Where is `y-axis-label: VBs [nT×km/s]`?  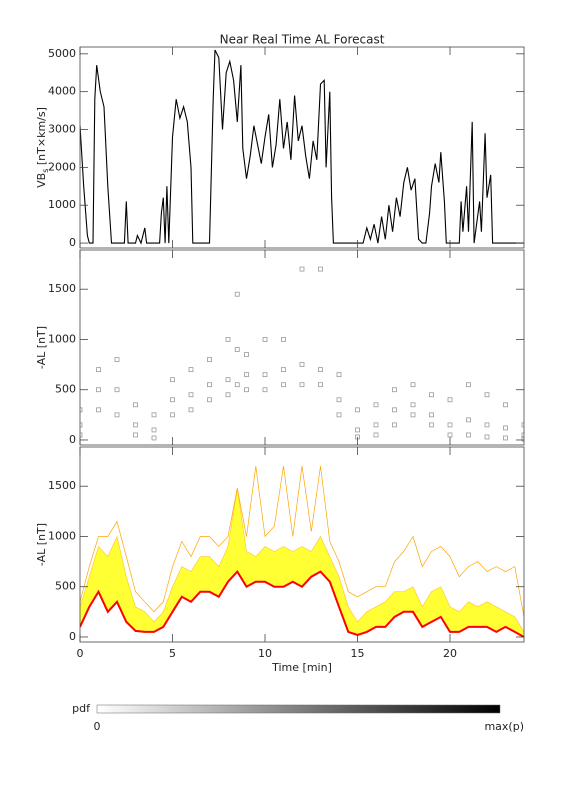
y-axis-label: VBs [nT×km/s] is located at coordinates (42, 147).